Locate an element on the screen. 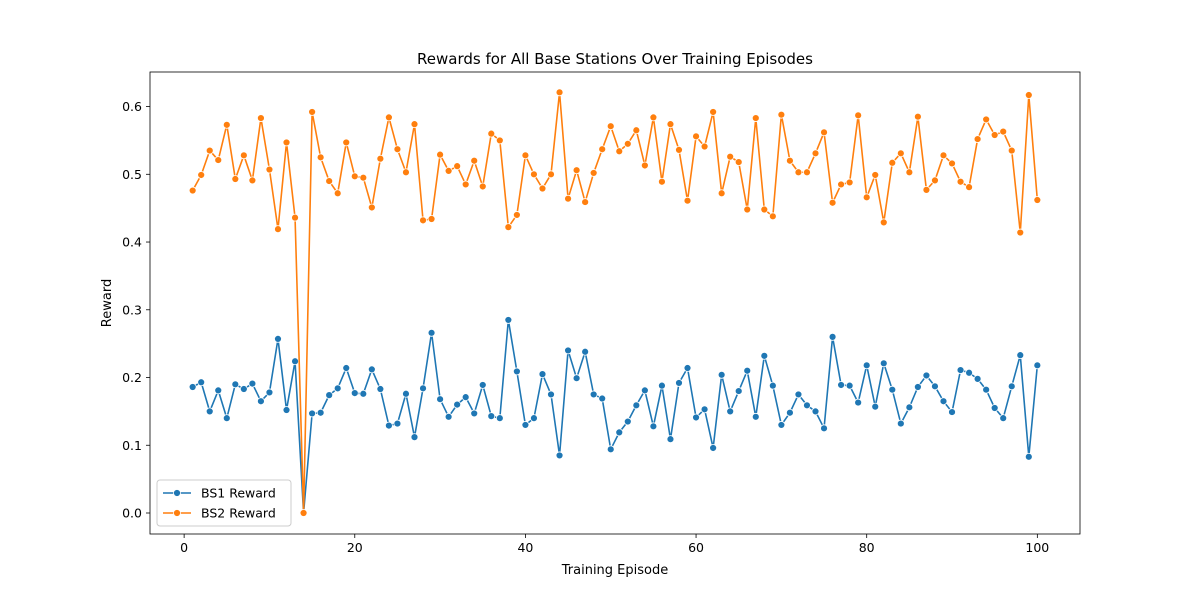 The height and width of the screenshot is (600, 1200). x-tick-label: 80 is located at coordinates (867, 547).